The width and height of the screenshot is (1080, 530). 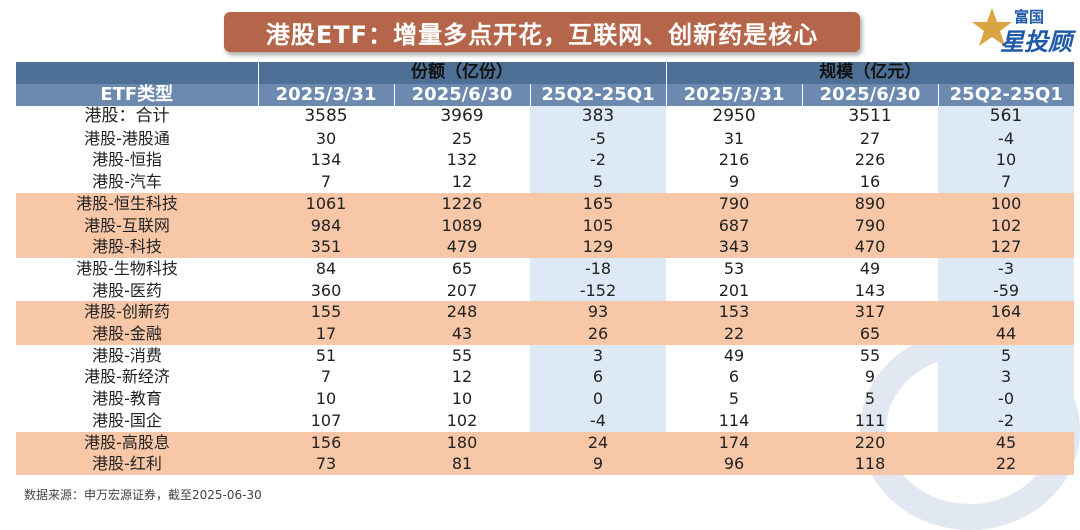 What do you see at coordinates (734, 312) in the screenshot?
I see `value-cell: 153` at bounding box center [734, 312].